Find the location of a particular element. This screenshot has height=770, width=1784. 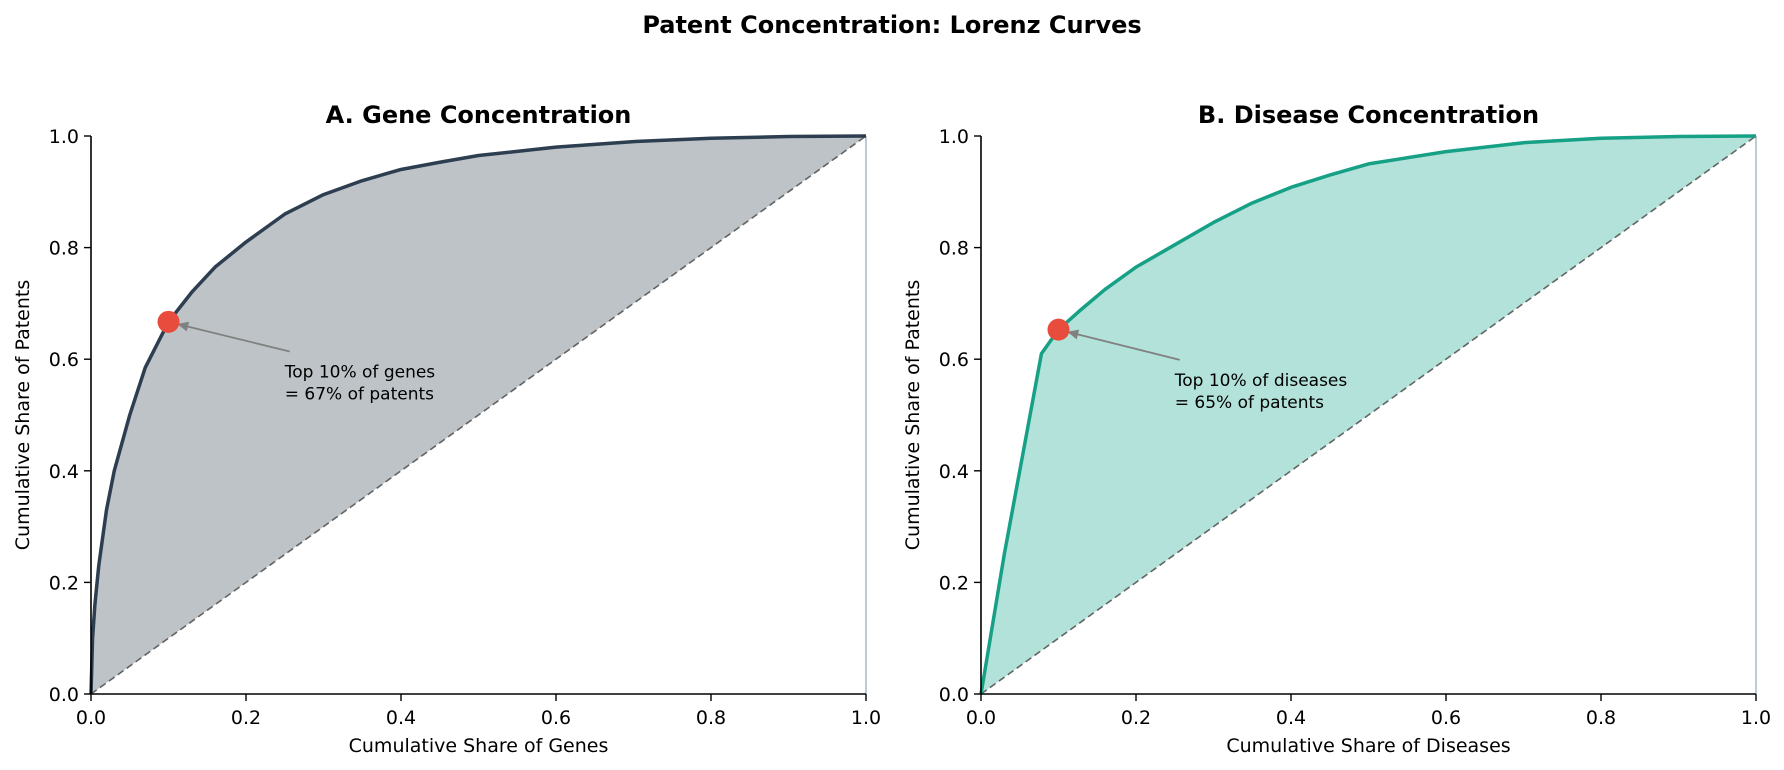

panel-title: A. Gene Concentration is located at coordinates (479, 115).